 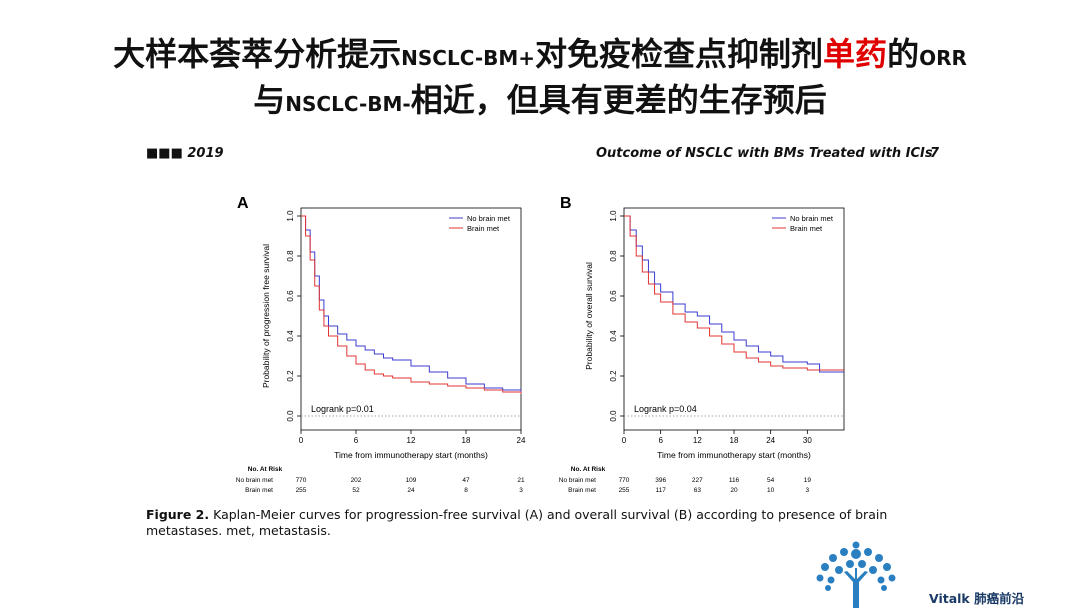 What do you see at coordinates (697, 480) in the screenshot?
I see `risk-count: 227` at bounding box center [697, 480].